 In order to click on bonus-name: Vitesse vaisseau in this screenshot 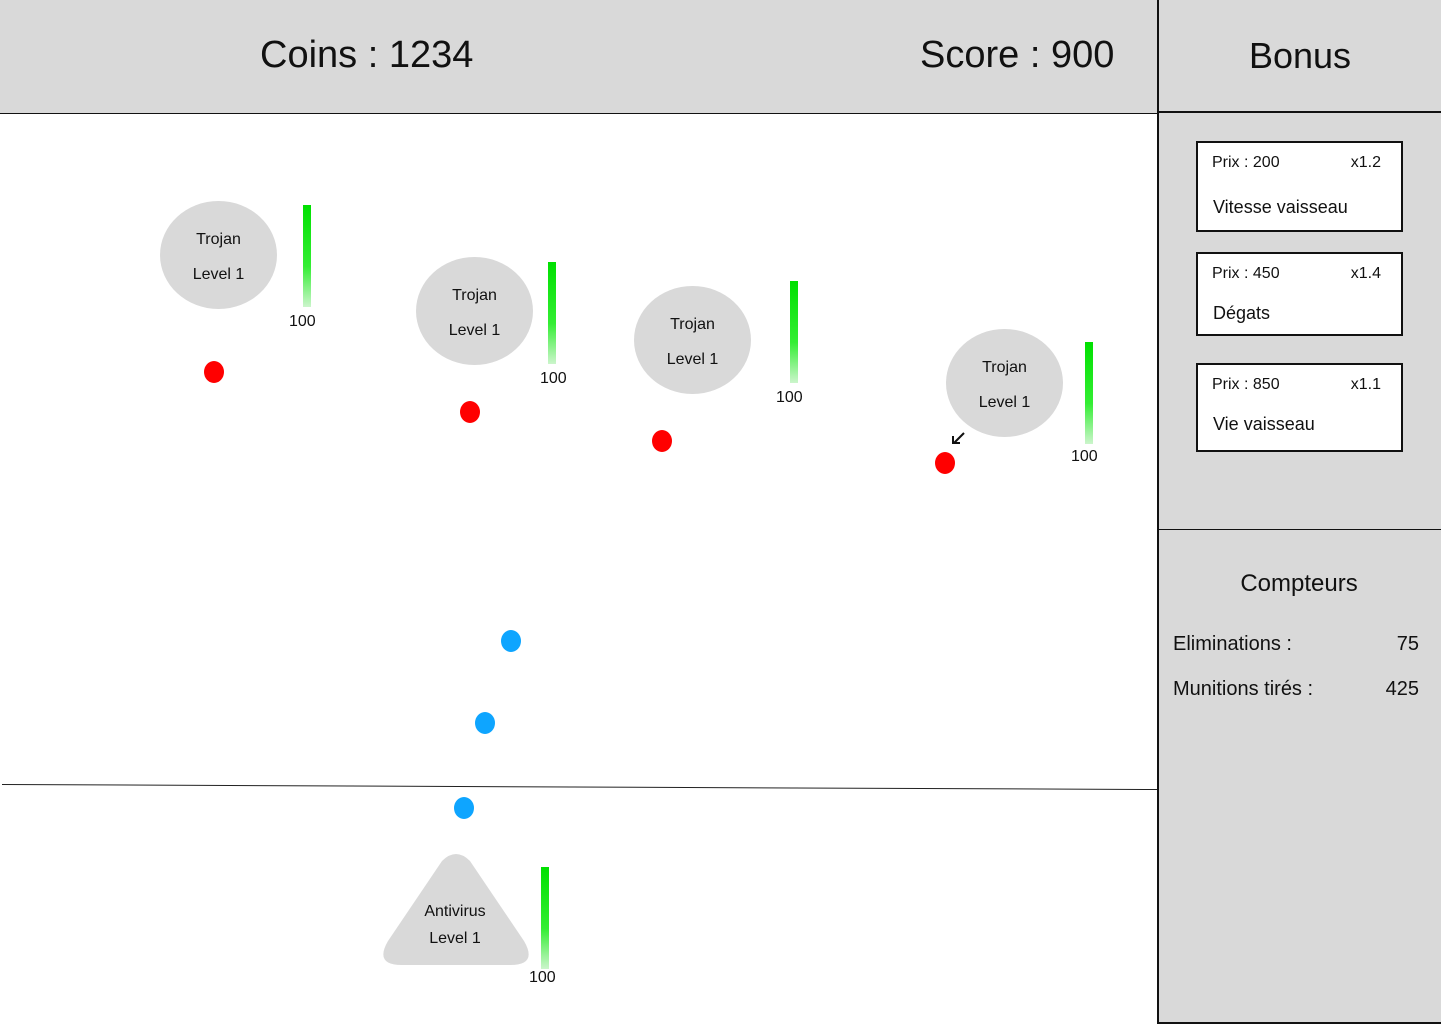, I will do `click(1280, 207)`.